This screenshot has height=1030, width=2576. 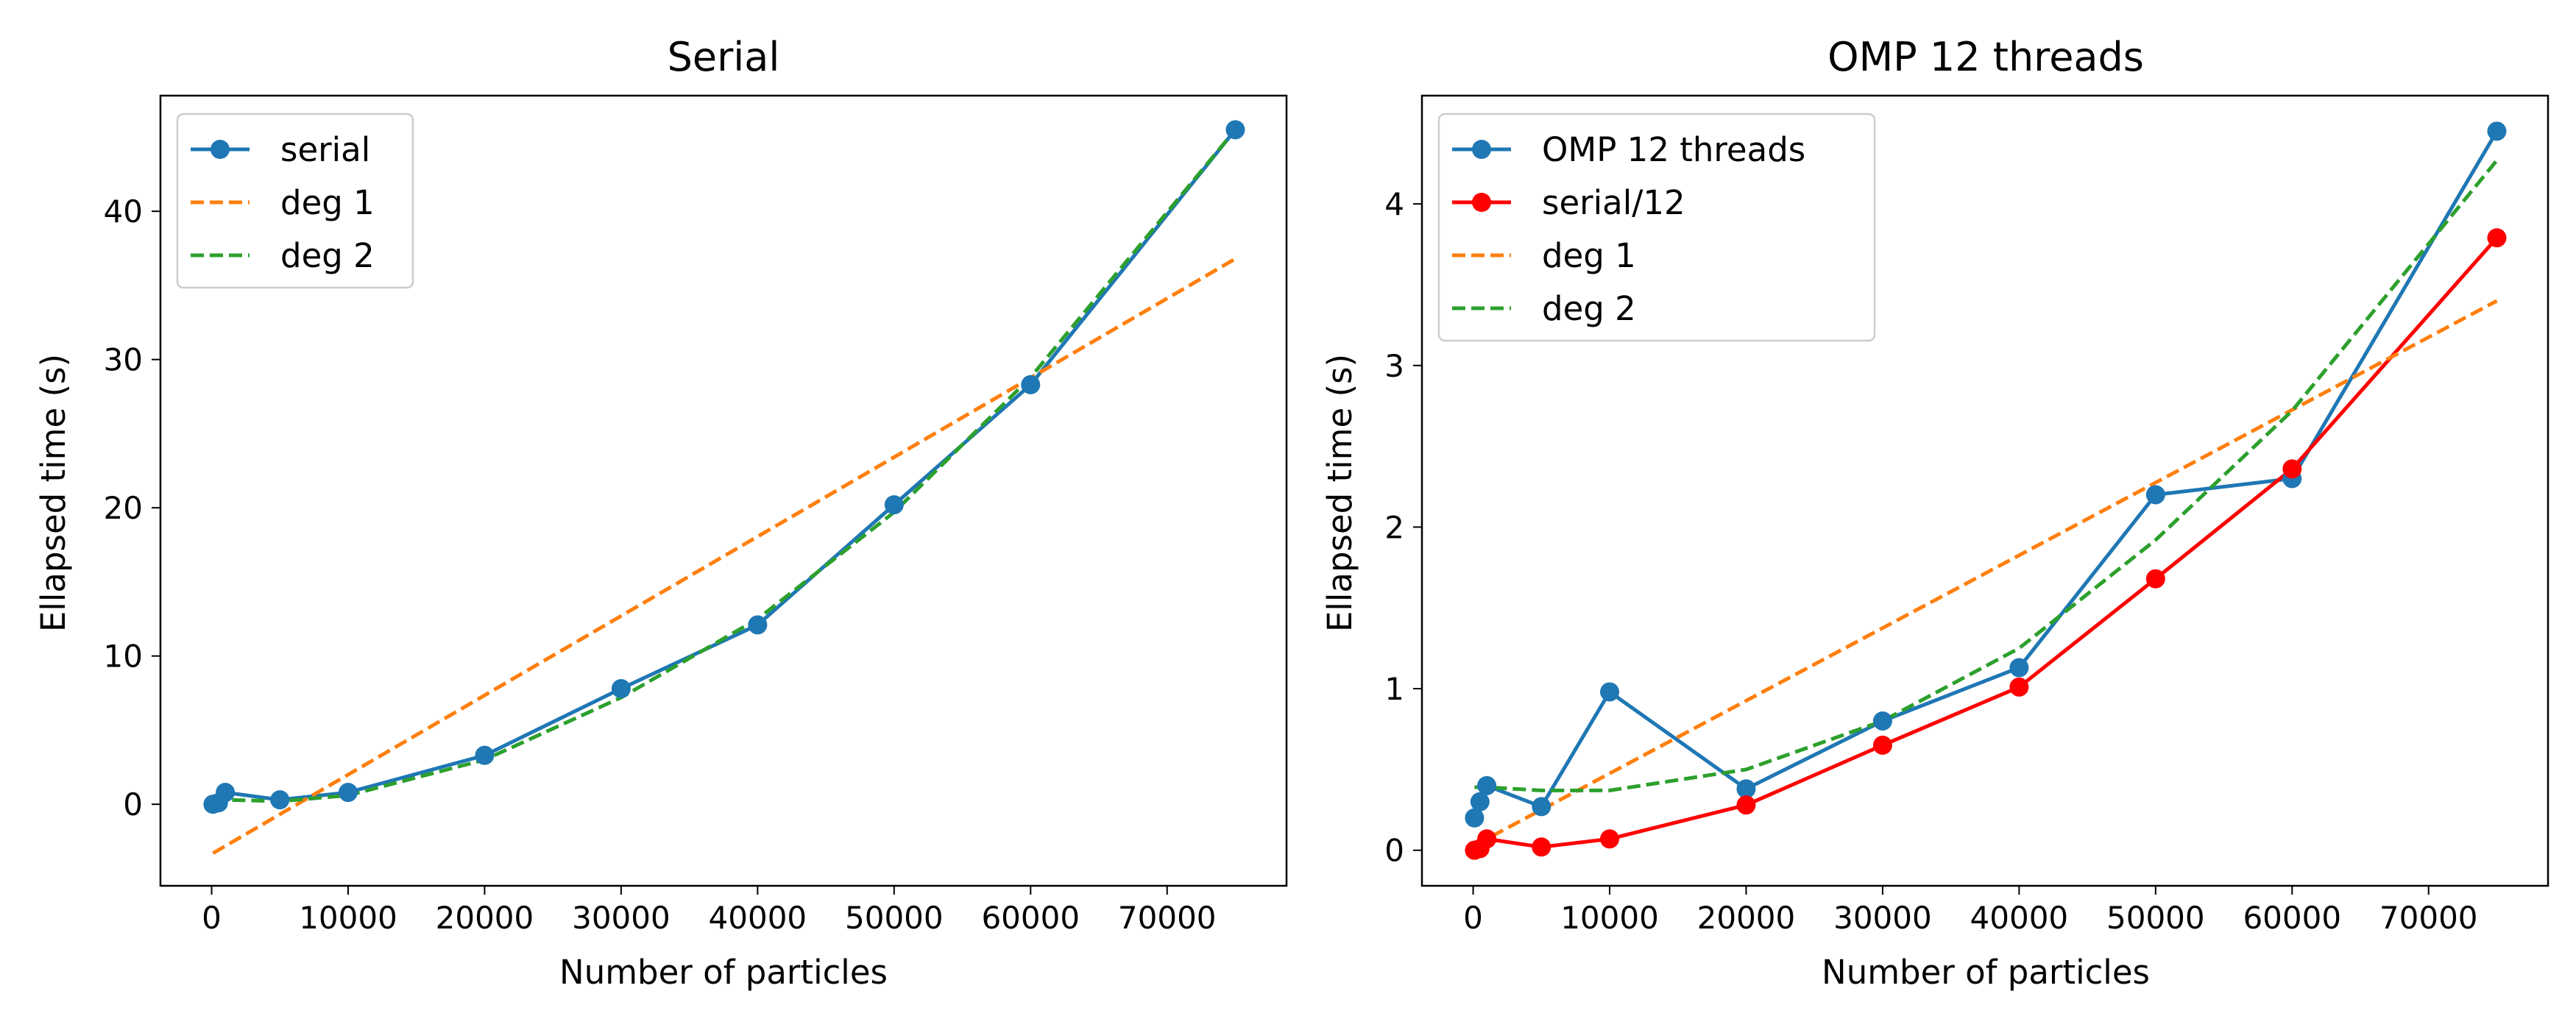 I want to click on serial-x-axis-label: Number of particles, so click(x=723, y=973).